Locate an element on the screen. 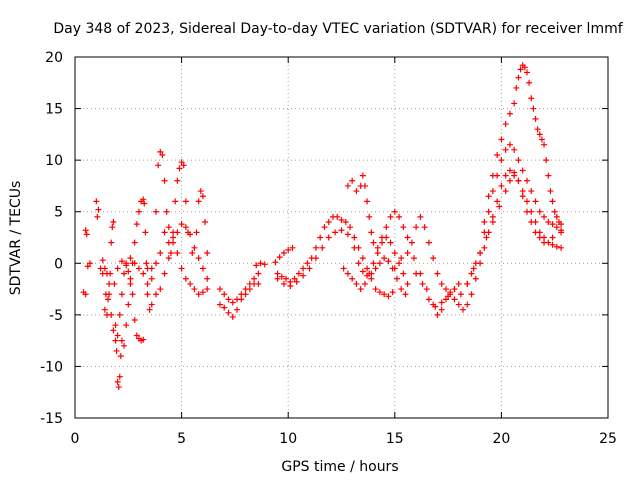 Image resolution: width=640 pixels, height=480 pixels. series-g is located at coordinates (341, 262).